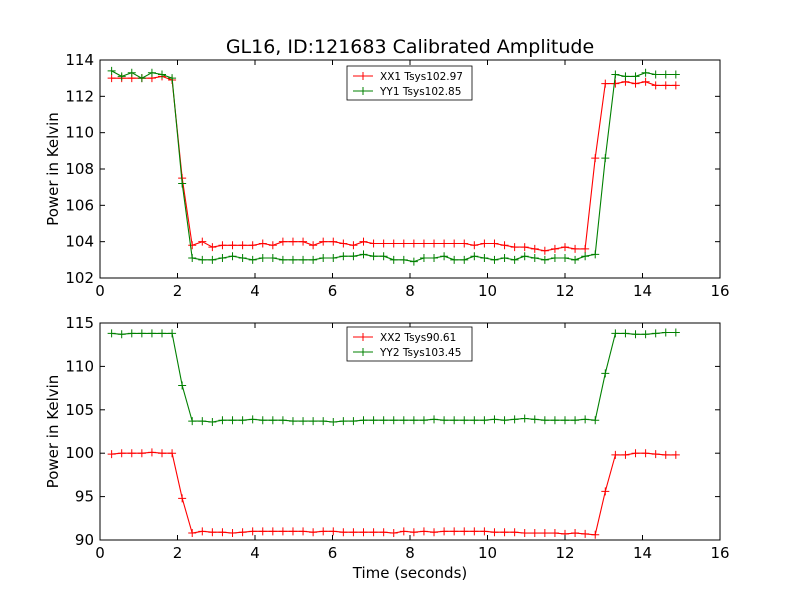  What do you see at coordinates (79, 410) in the screenshot?
I see `y-tick-label: 105` at bounding box center [79, 410].